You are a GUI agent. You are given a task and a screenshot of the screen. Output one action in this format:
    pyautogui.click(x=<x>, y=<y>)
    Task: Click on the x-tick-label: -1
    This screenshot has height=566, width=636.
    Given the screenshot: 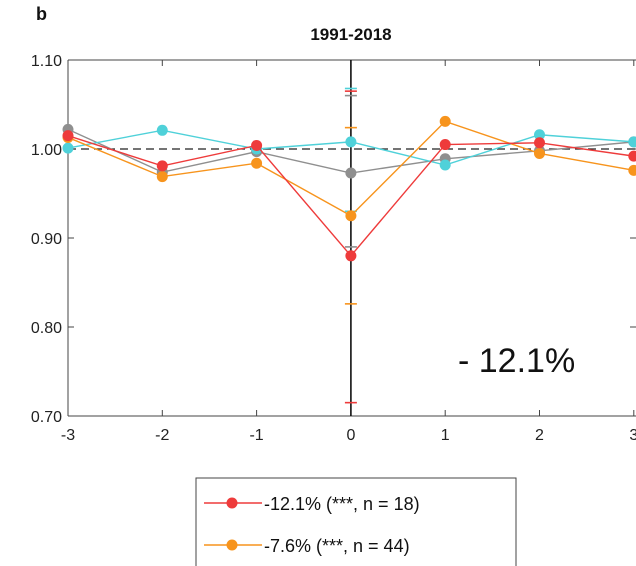 What is the action you would take?
    pyautogui.click(x=256, y=435)
    